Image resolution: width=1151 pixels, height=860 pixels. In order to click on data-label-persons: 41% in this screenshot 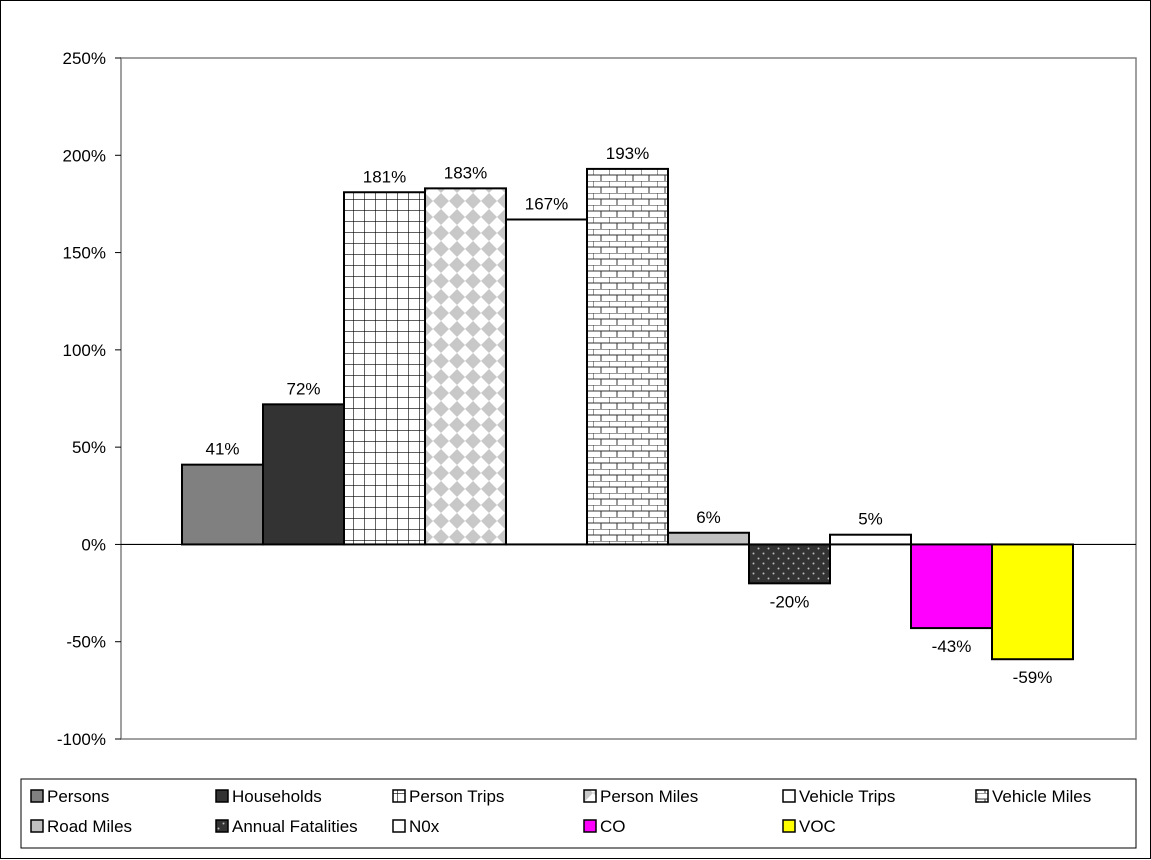, I will do `click(222, 449)`.